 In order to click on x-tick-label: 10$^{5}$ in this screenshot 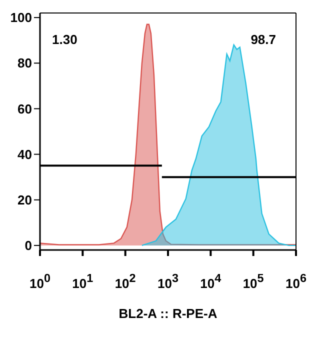, I will do `click(253, 281)`.